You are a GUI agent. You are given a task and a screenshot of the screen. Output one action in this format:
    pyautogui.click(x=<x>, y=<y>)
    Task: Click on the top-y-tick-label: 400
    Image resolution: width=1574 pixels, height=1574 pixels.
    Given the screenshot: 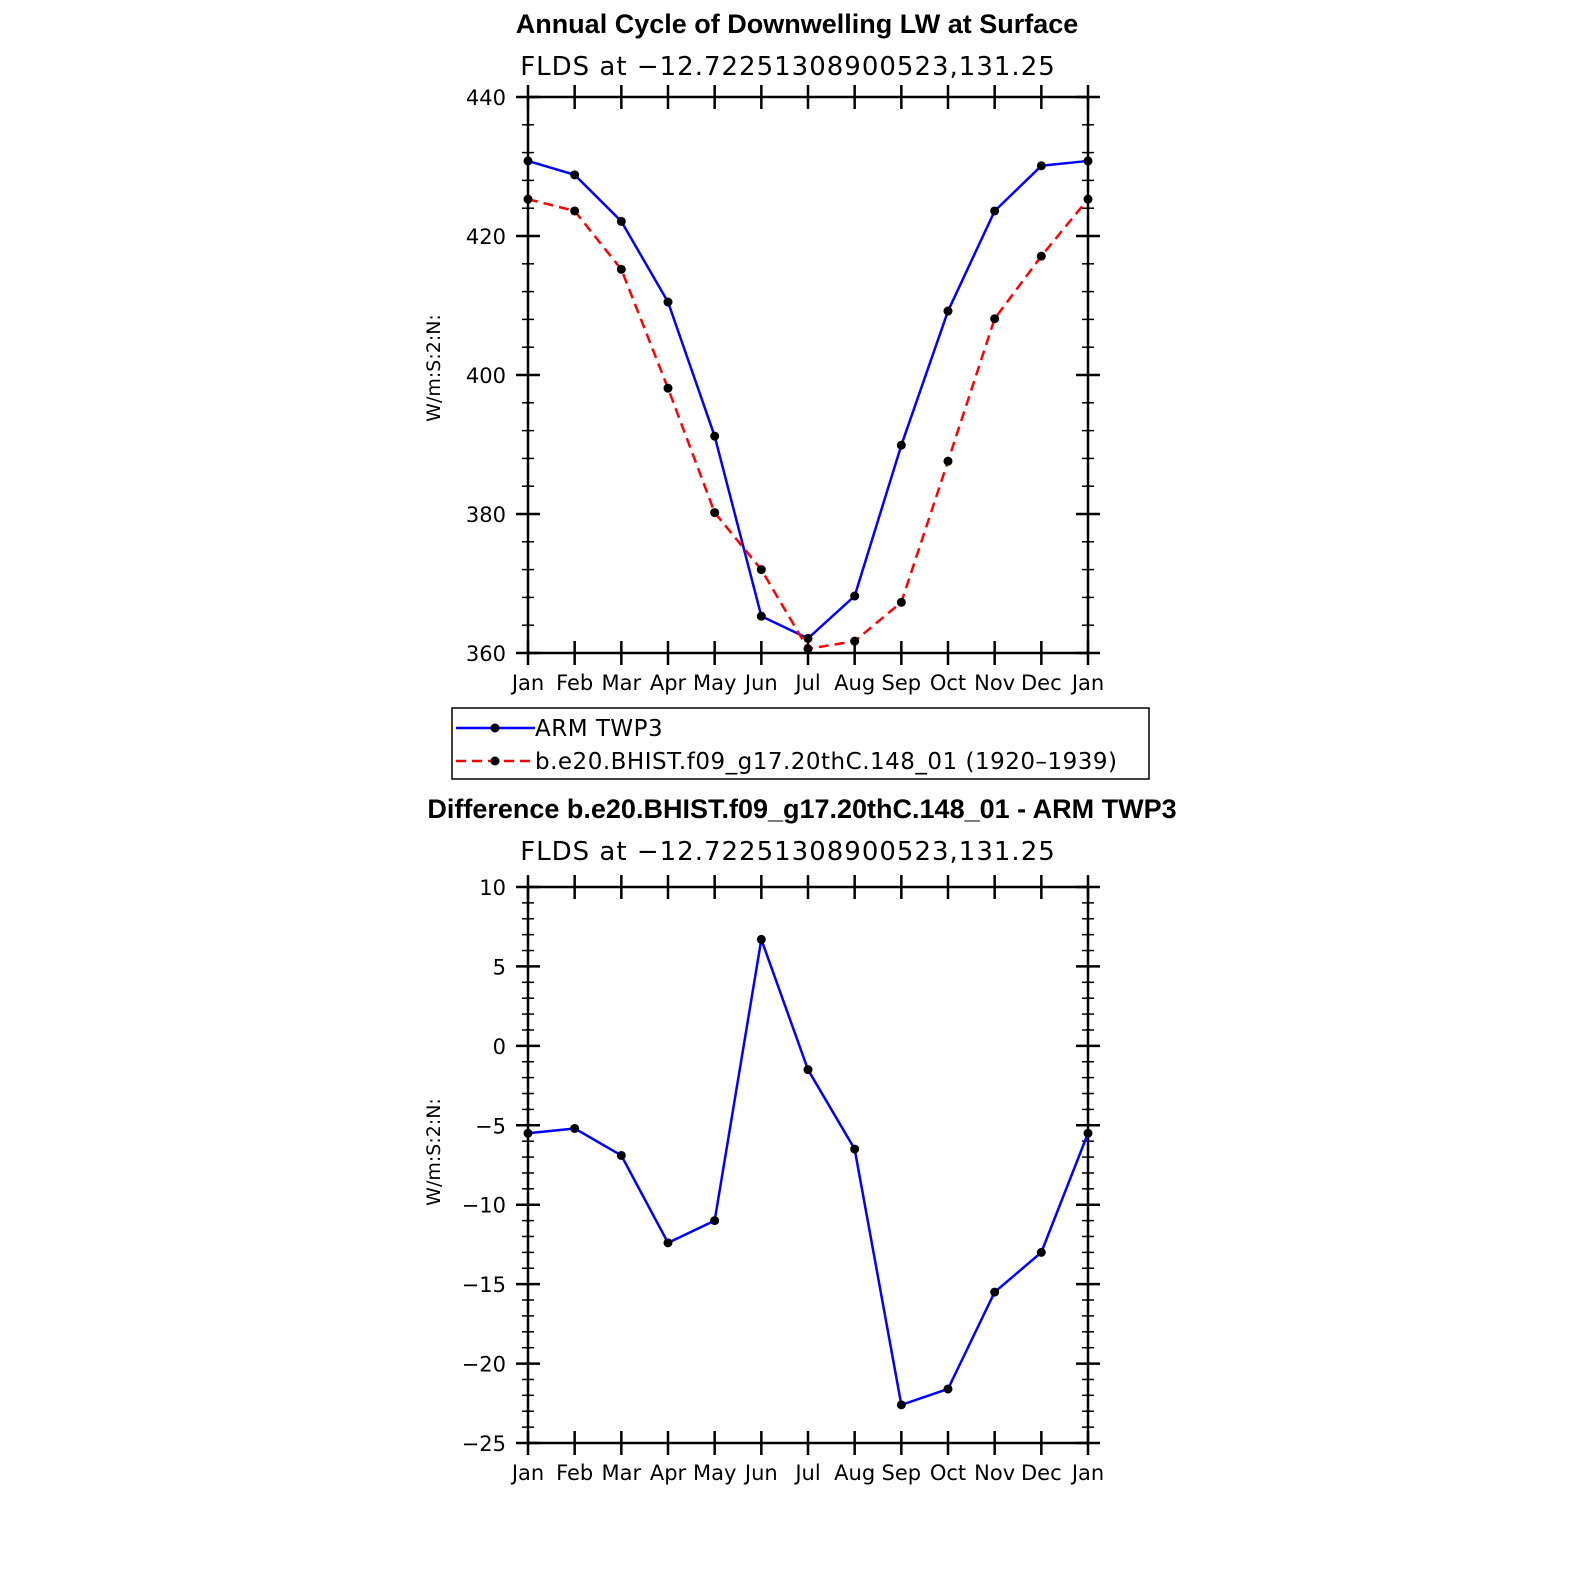 What is the action you would take?
    pyautogui.click(x=486, y=376)
    